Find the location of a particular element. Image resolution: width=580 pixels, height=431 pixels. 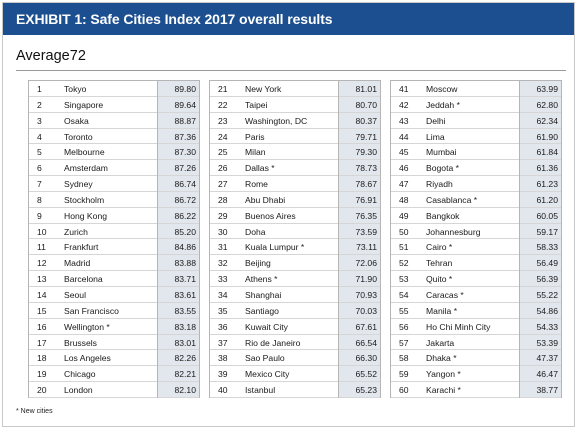

rank-number: 48 is located at coordinates (404, 199).